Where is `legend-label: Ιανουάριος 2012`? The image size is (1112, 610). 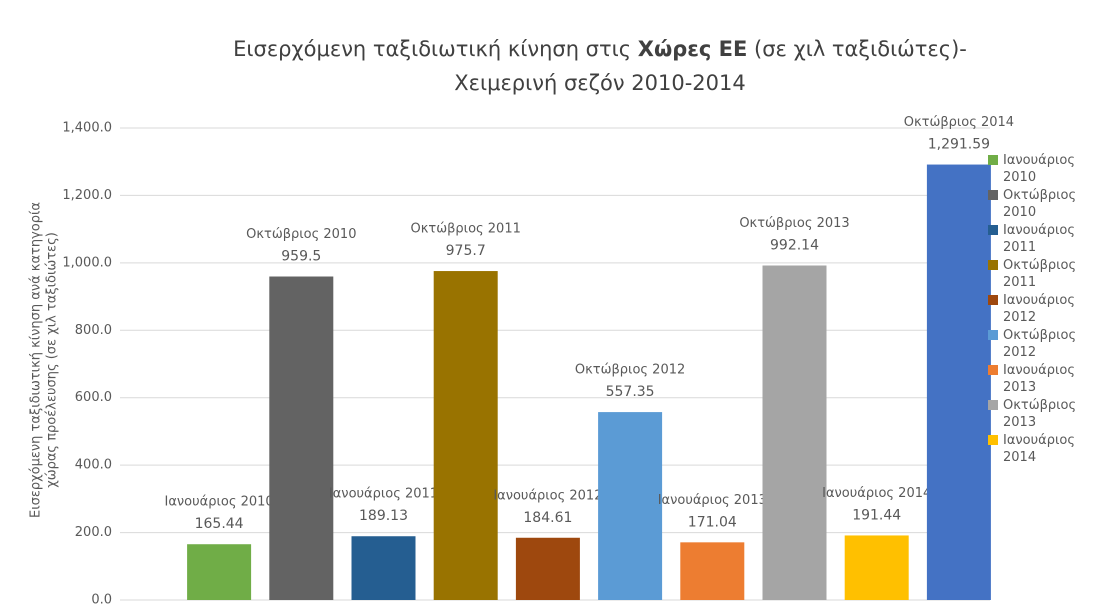 legend-label: Ιανουάριος 2012 is located at coordinates (1039, 309).